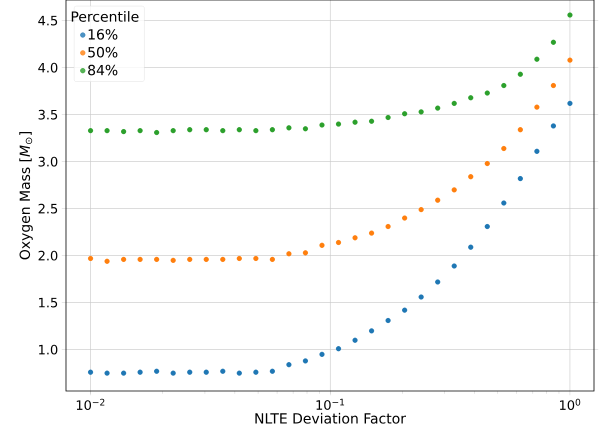 The width and height of the screenshot is (604, 439). Describe the element at coordinates (103, 34) in the screenshot. I see `legend-label: 16%` at that location.